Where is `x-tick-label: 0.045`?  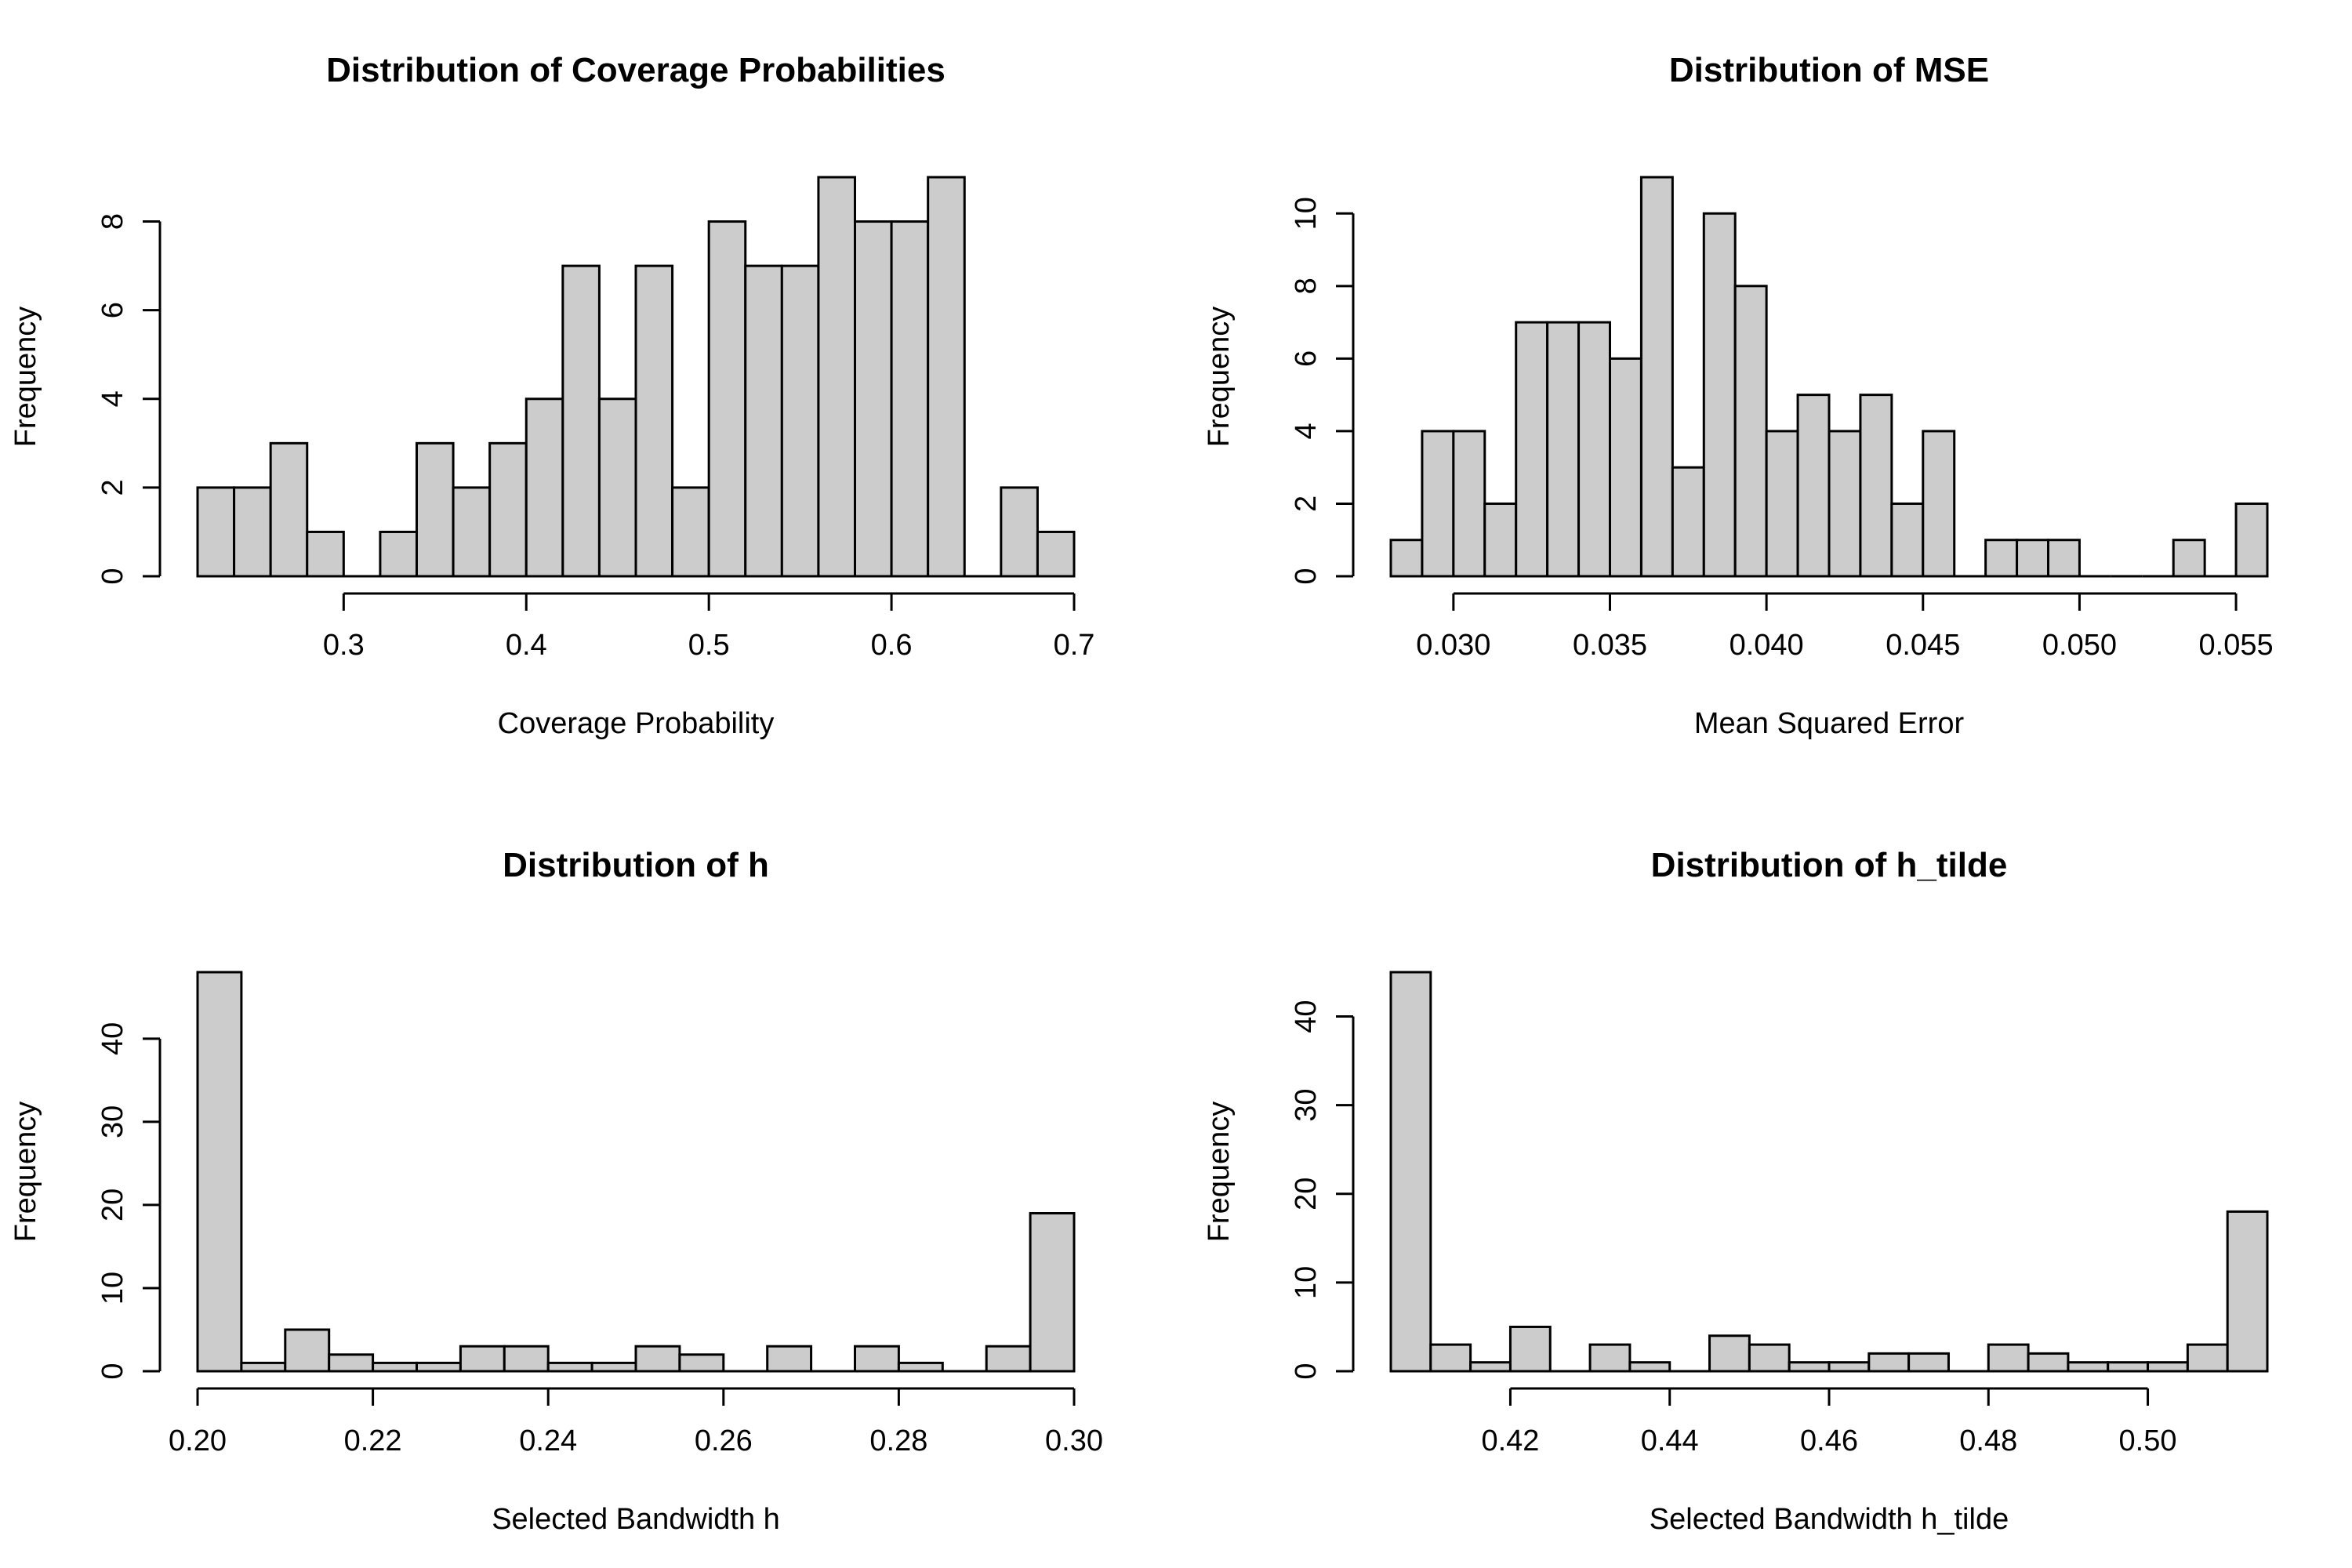 x-tick-label: 0.045 is located at coordinates (1923, 645).